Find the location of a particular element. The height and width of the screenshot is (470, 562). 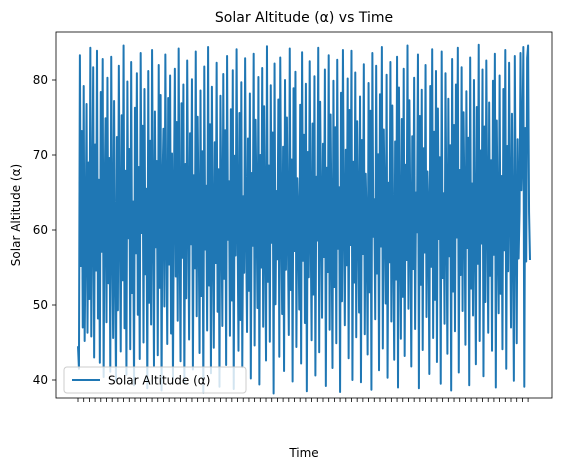

legend-label: Solar Altitude (α) is located at coordinates (159, 381).